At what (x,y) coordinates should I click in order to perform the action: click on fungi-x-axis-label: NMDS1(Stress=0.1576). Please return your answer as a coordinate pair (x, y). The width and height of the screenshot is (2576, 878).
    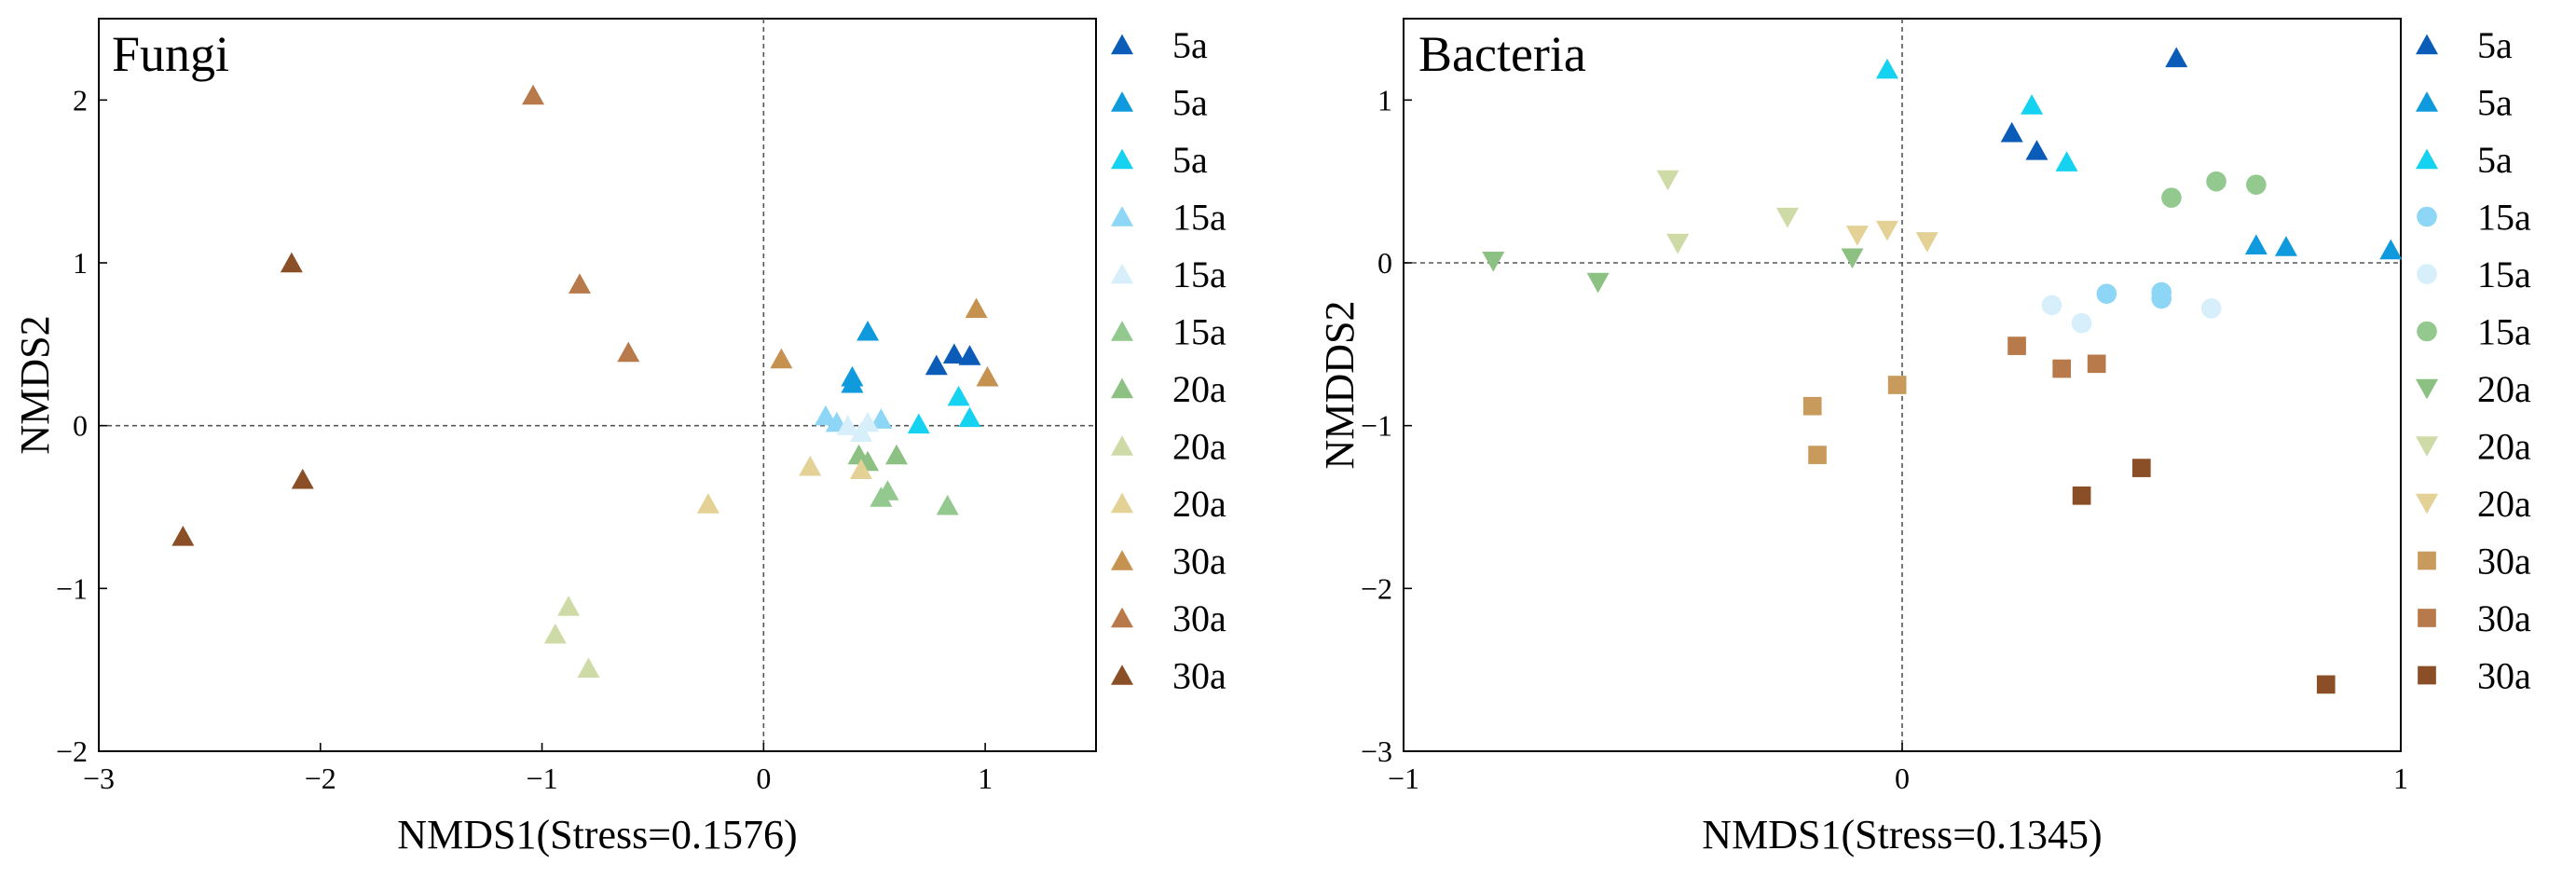
    Looking at the image, I should click on (597, 834).